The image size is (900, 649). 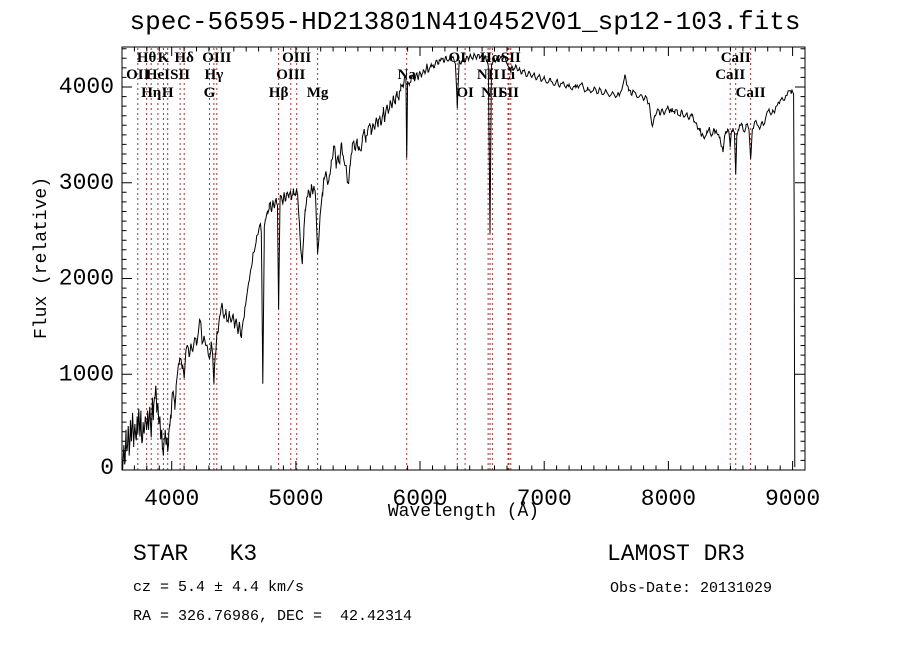 What do you see at coordinates (184, 58) in the screenshot?
I see `spectral-line-label: Hδ` at bounding box center [184, 58].